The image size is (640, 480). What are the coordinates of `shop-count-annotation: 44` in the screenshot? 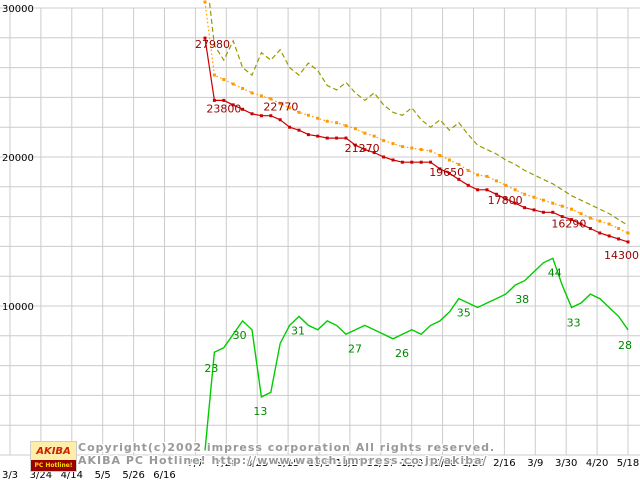 It's located at (555, 272).